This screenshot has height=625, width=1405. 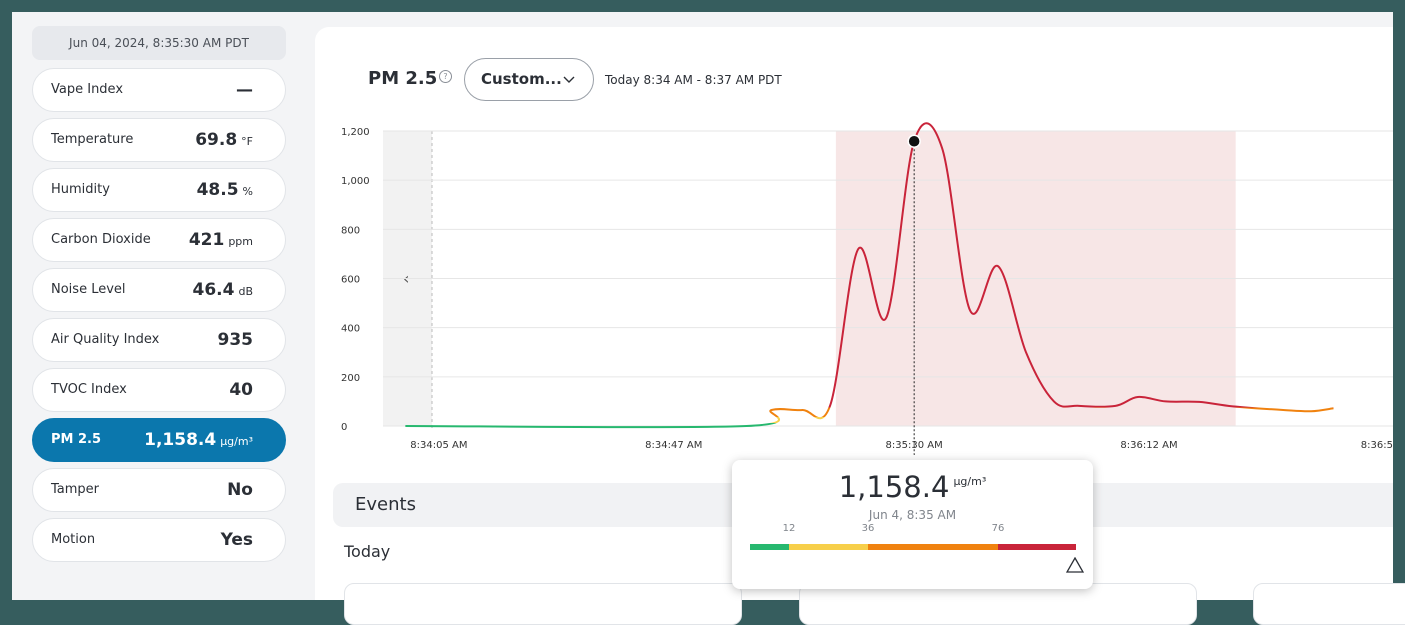 What do you see at coordinates (92, 139) in the screenshot?
I see `metric-name: Temperature` at bounding box center [92, 139].